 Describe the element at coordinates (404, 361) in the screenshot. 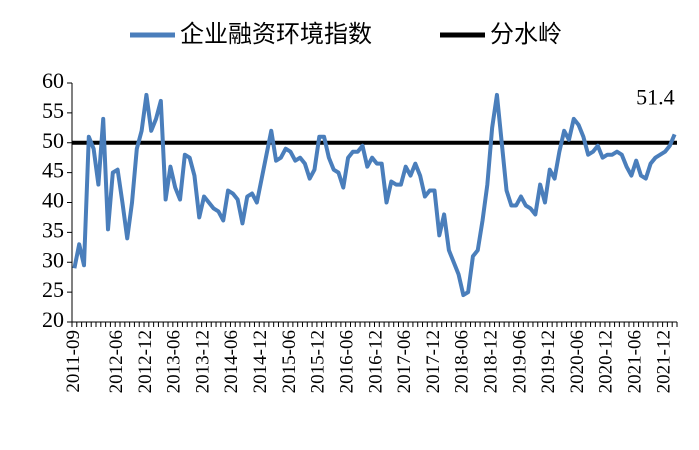

I see `x-tick-label: 2017-06` at that location.